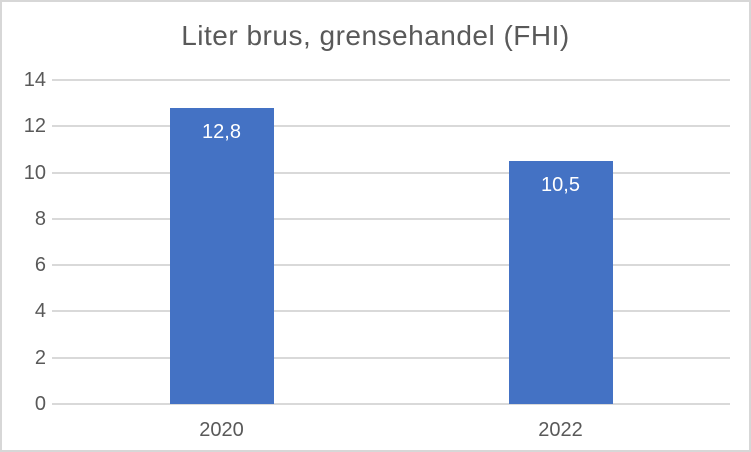  I want to click on y-axis-tick-label: 8, so click(40, 218).